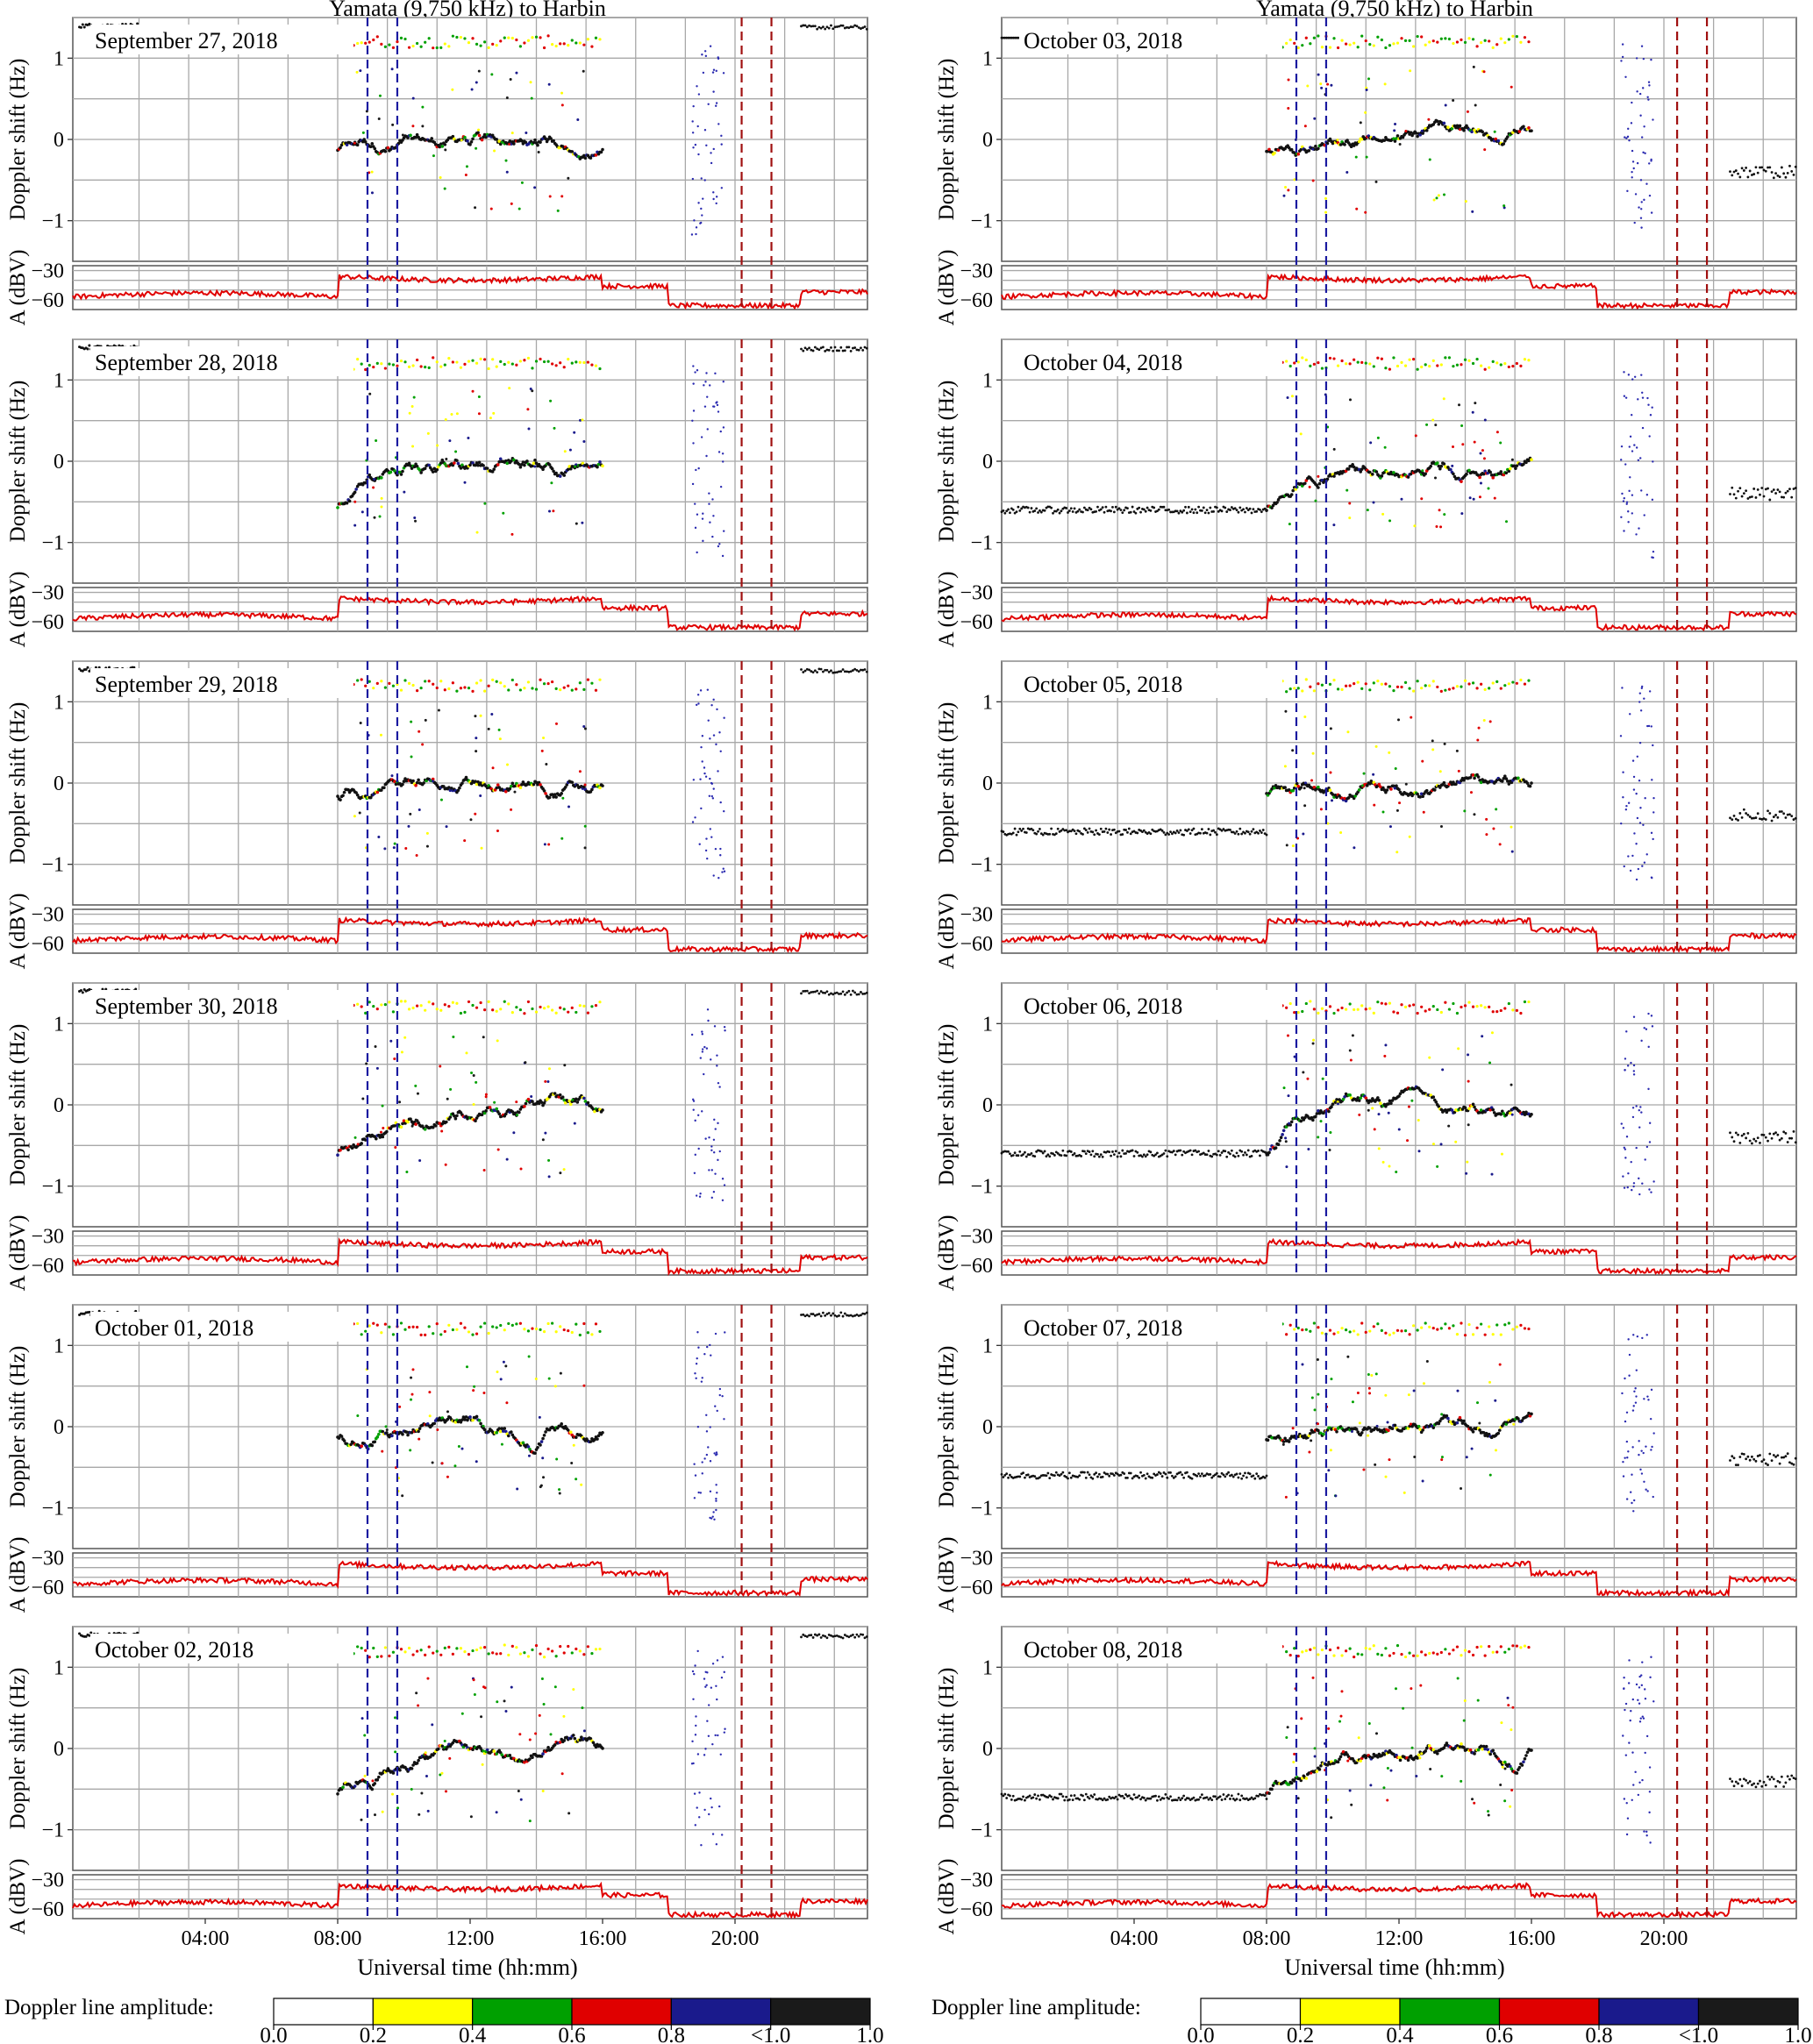  I want to click on date-label-background, so click(221, 1327).